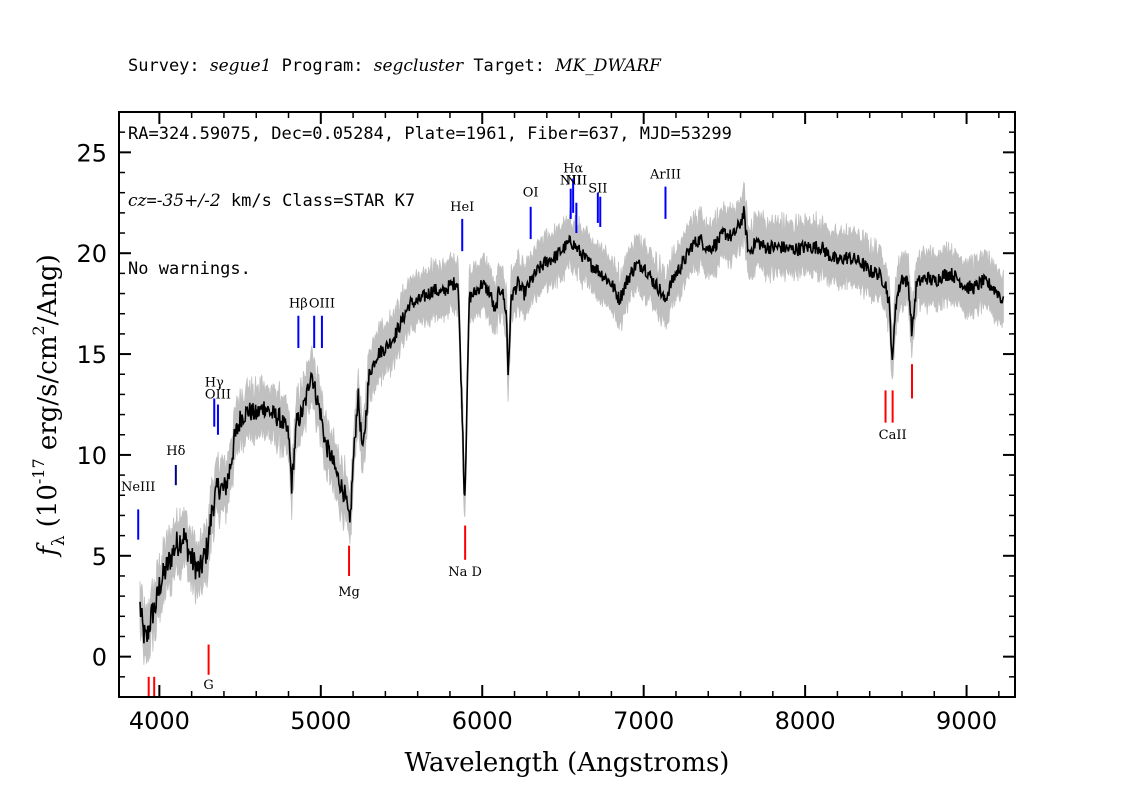 The height and width of the screenshot is (810, 1134). What do you see at coordinates (169, 66) in the screenshot?
I see `survey-label: Survey:` at bounding box center [169, 66].